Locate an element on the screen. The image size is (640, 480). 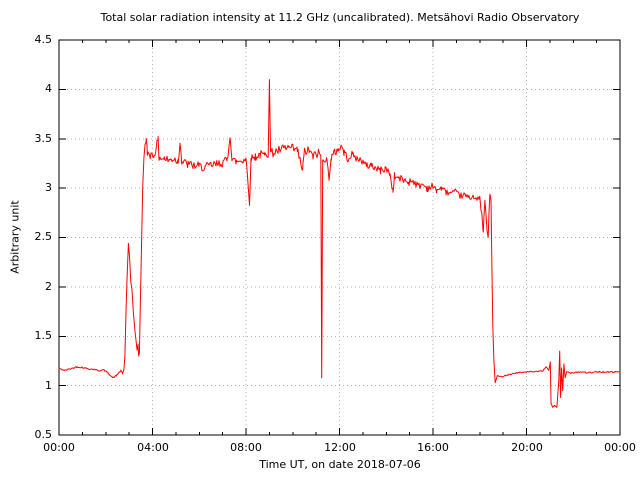
y-tick-label: 4 is located at coordinates (48, 88).